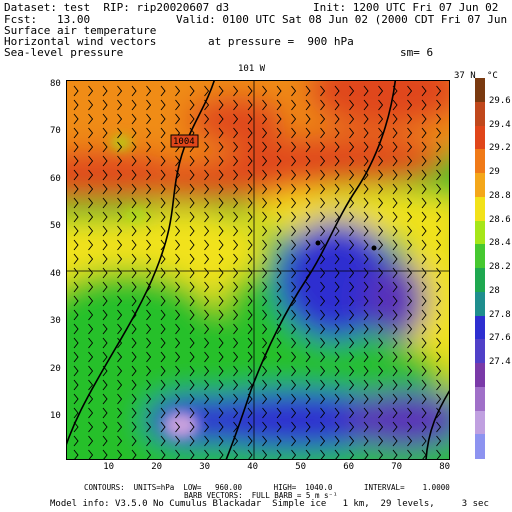 This screenshot has width=512, height=512. What do you see at coordinates (301, 467) in the screenshot?
I see `x-tick-label: 50` at bounding box center [301, 467].